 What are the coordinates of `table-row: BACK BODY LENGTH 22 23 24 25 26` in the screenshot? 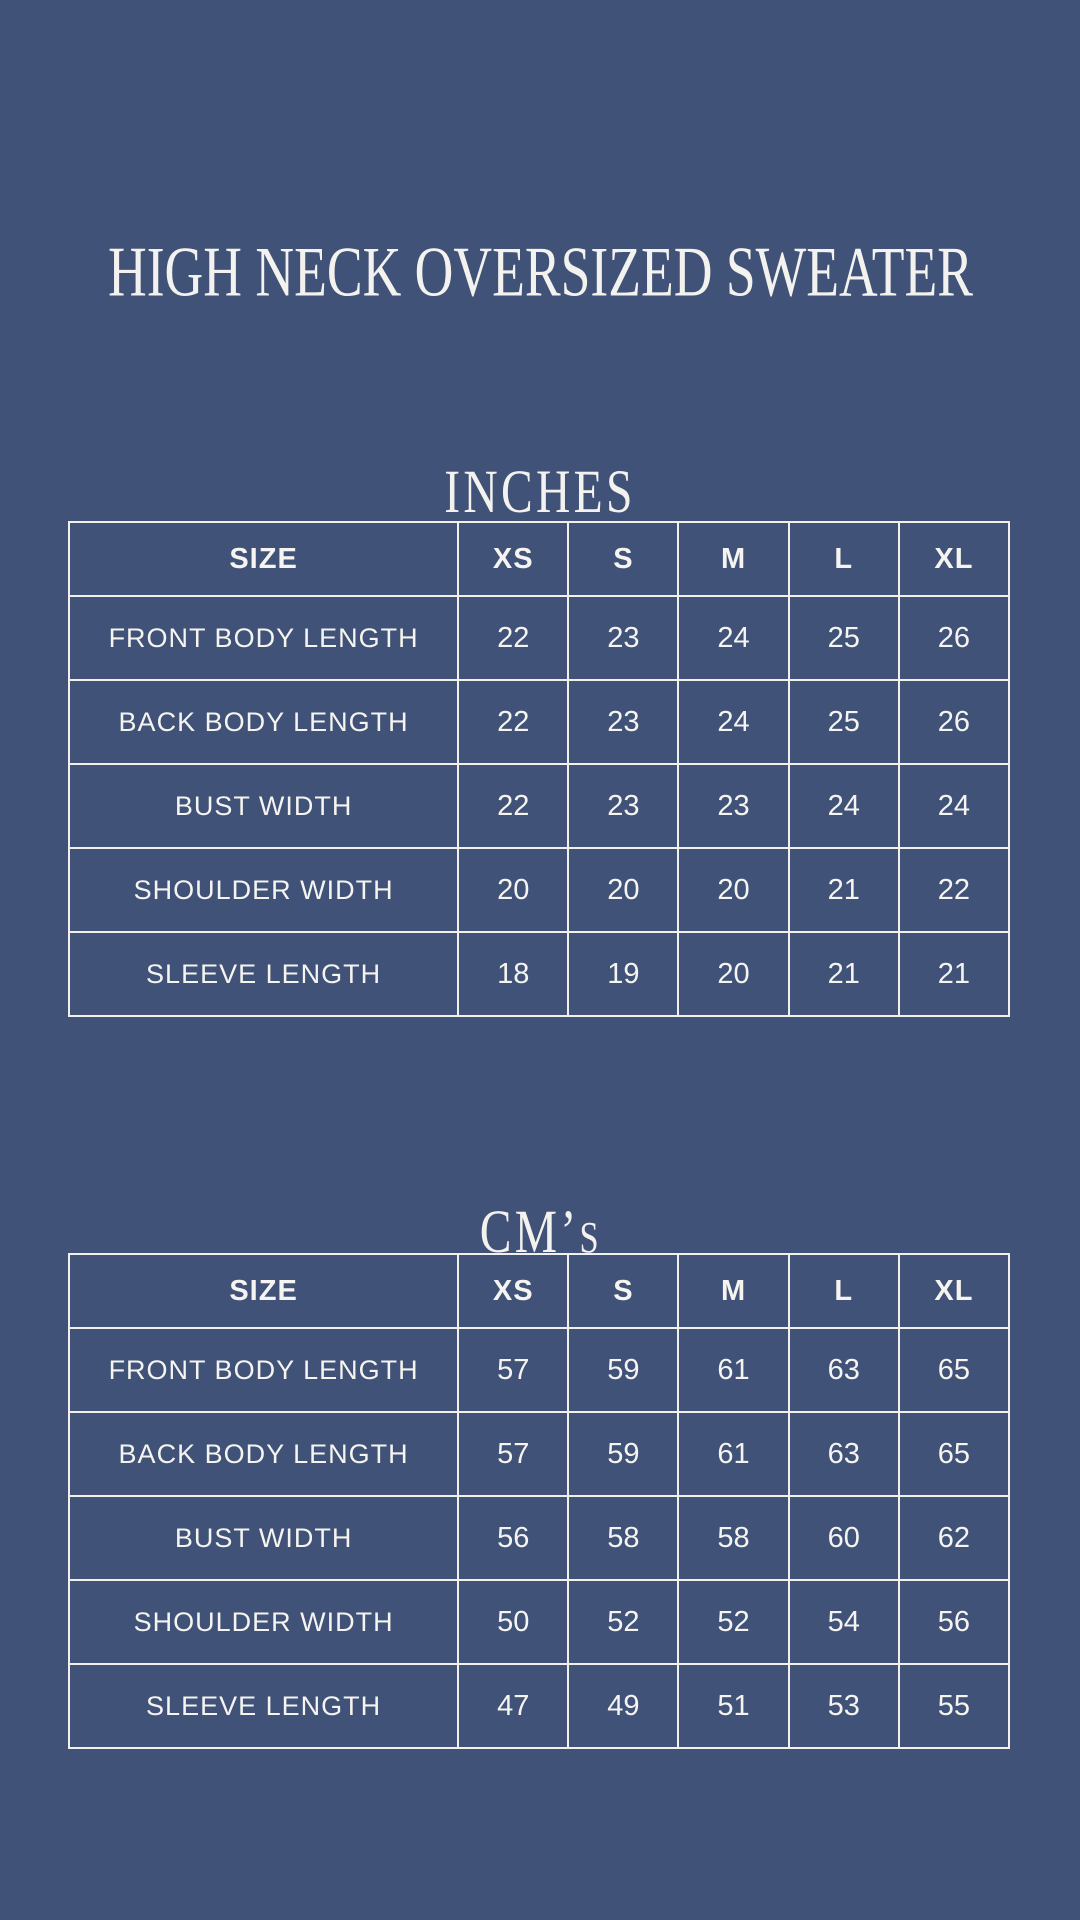 It's located at (539, 722).